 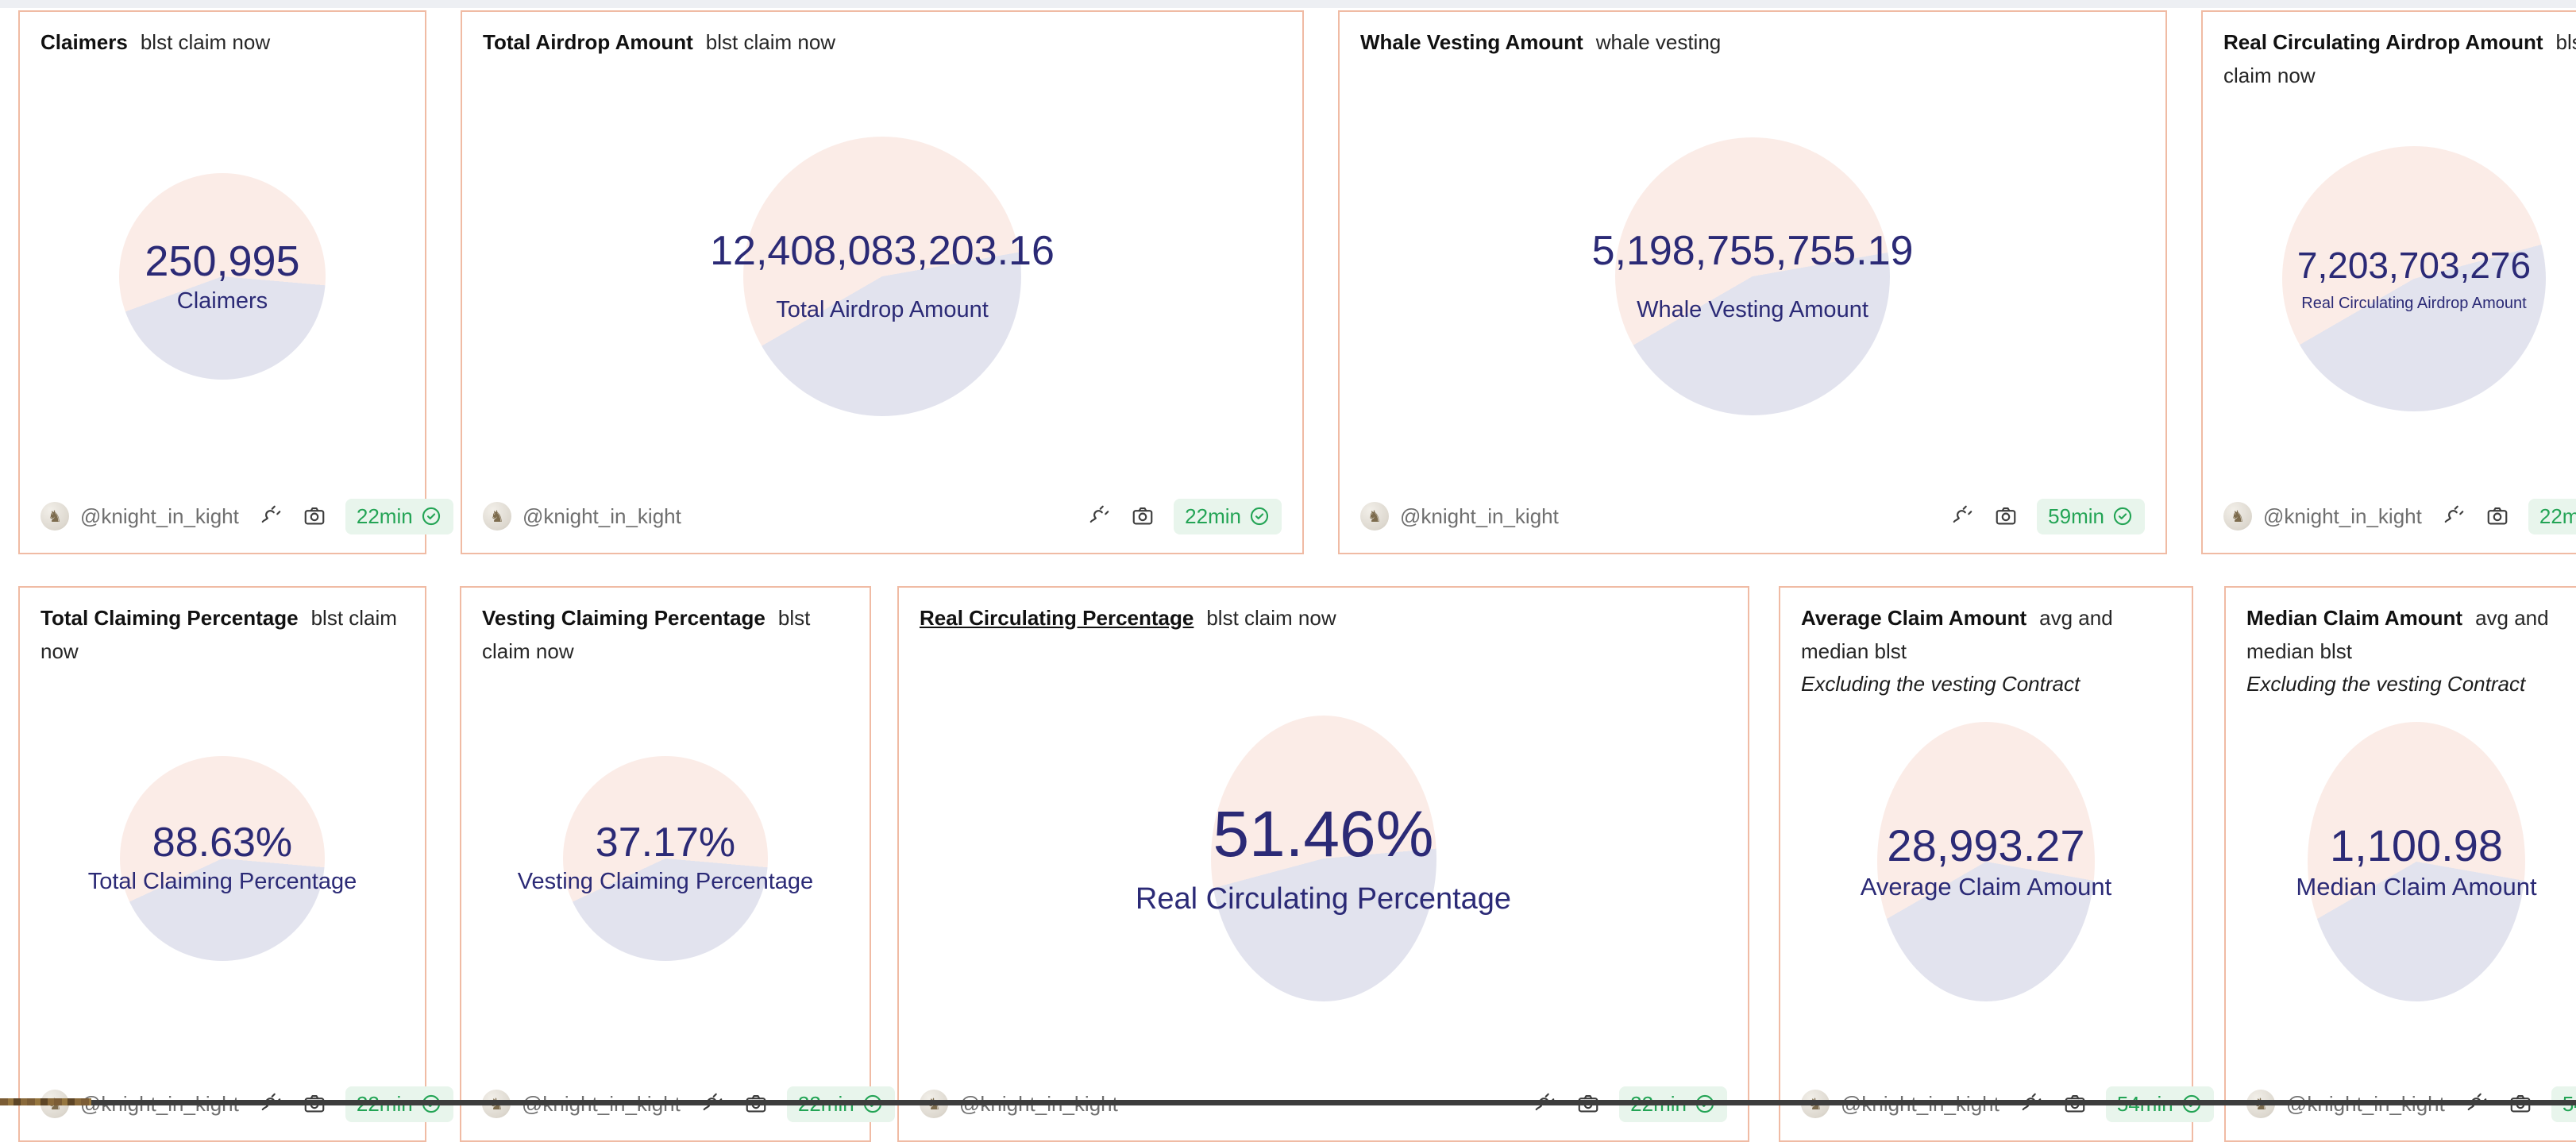 What do you see at coordinates (1057, 618) in the screenshot?
I see `card-title-link: Real Circulating Percentage` at bounding box center [1057, 618].